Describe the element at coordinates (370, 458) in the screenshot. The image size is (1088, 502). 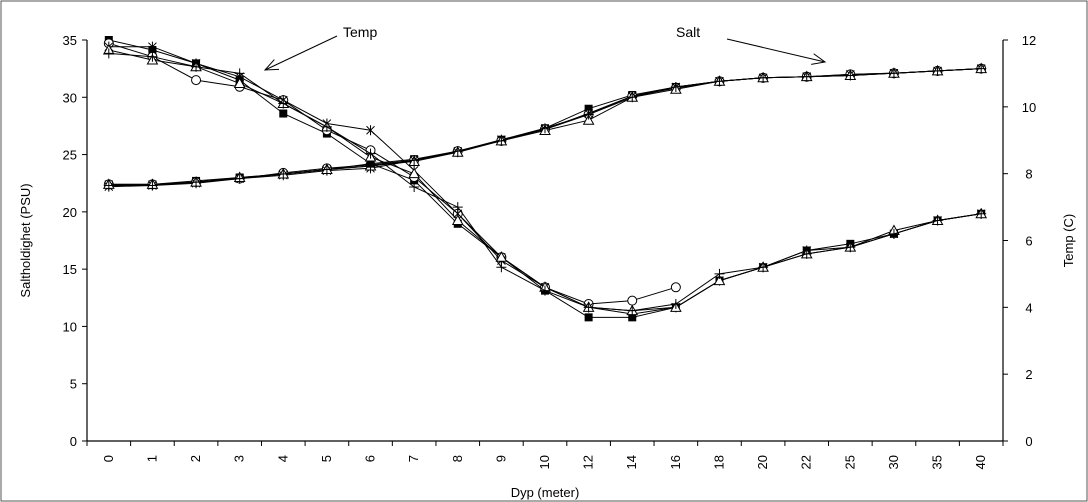
I see `x-tick-label: 6` at that location.